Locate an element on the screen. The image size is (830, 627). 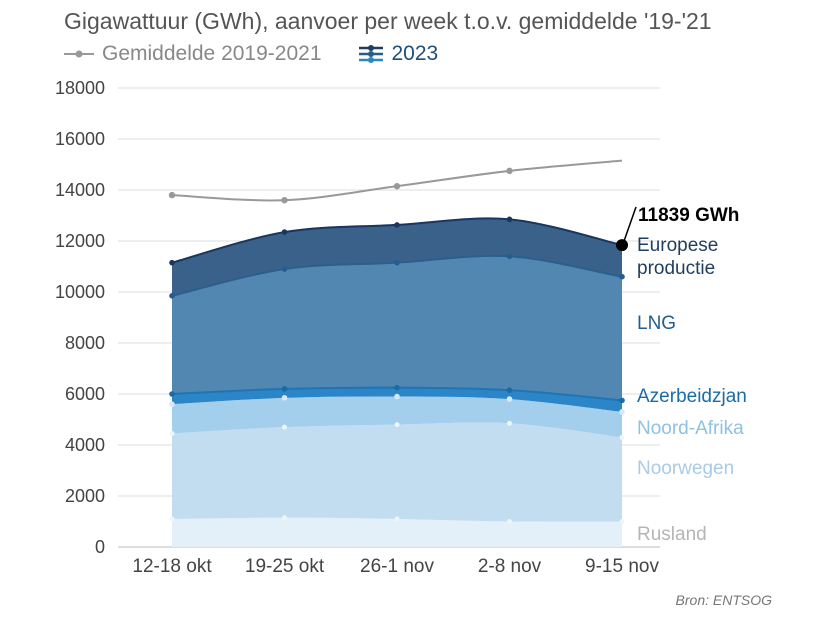
area-noorwegen is located at coordinates (397, 472).